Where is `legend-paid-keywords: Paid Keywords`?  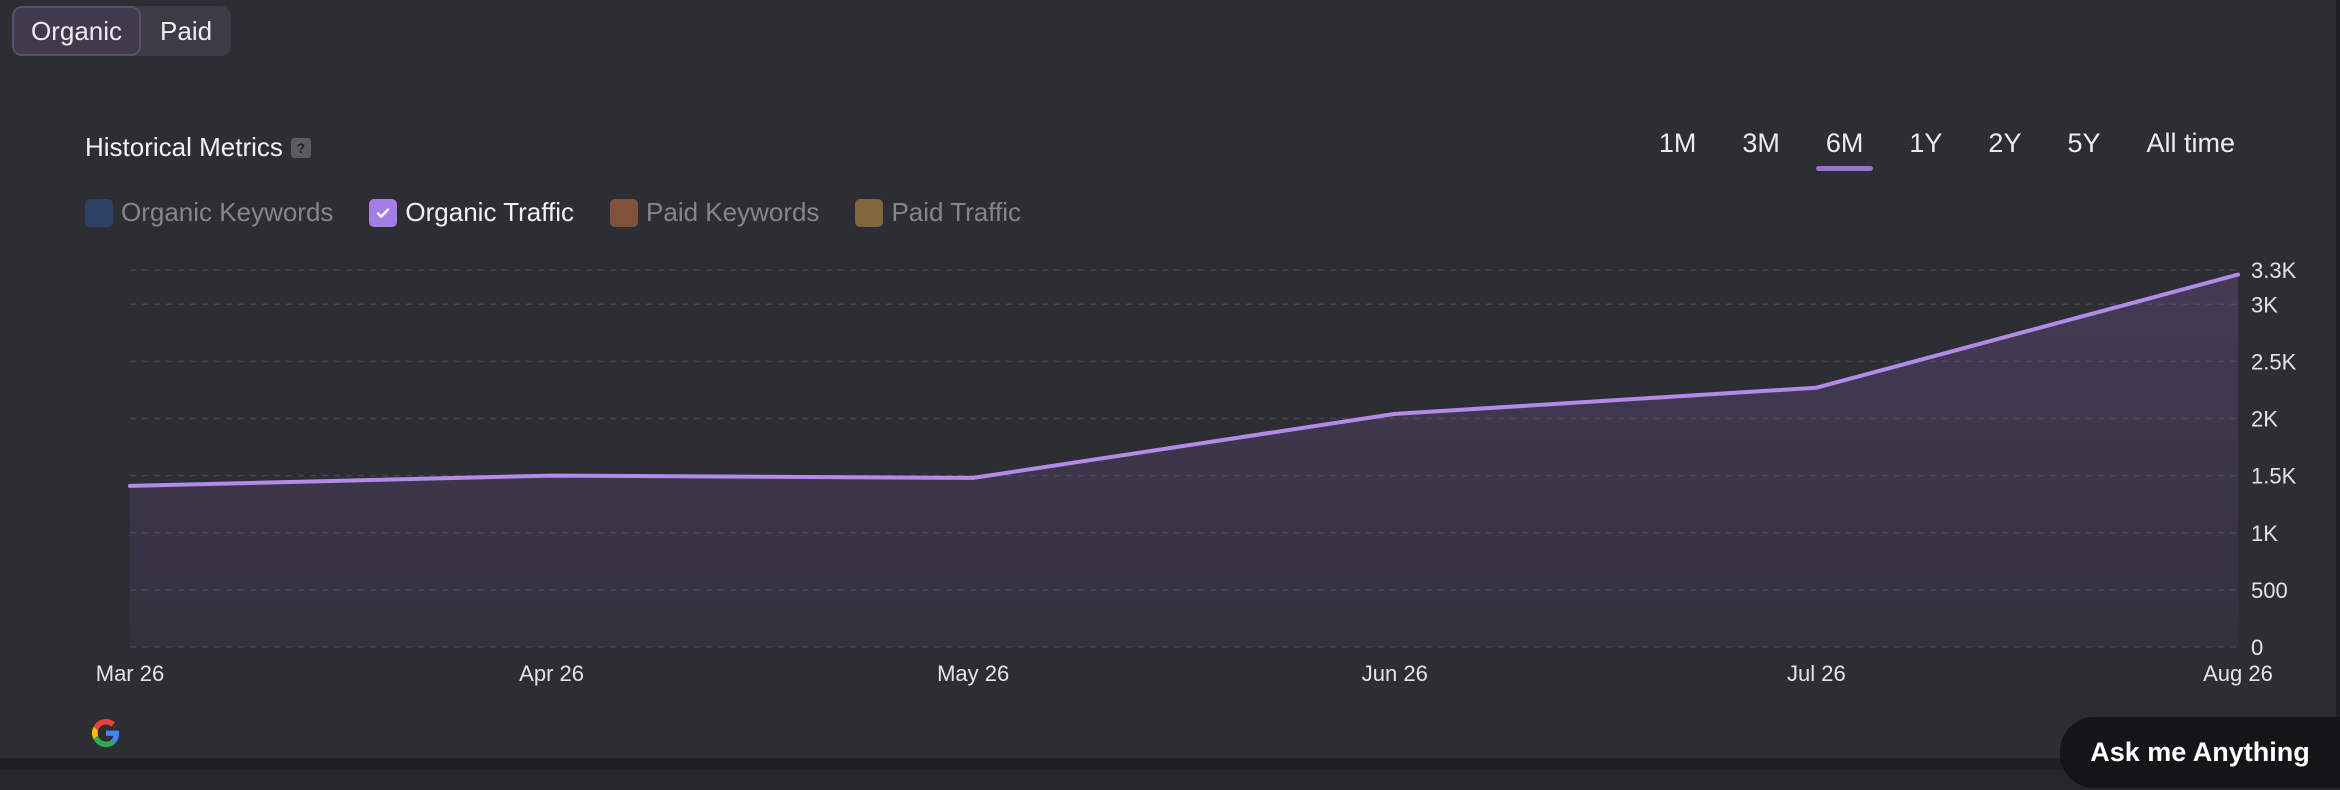 legend-paid-keywords: Paid Keywords is located at coordinates (714, 212).